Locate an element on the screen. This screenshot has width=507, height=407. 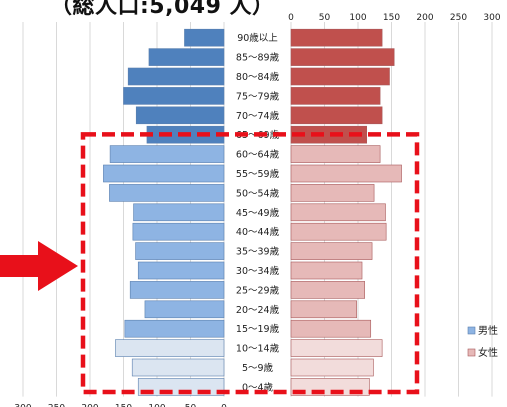
top-tick-label: 100 is located at coordinates (357, 18).